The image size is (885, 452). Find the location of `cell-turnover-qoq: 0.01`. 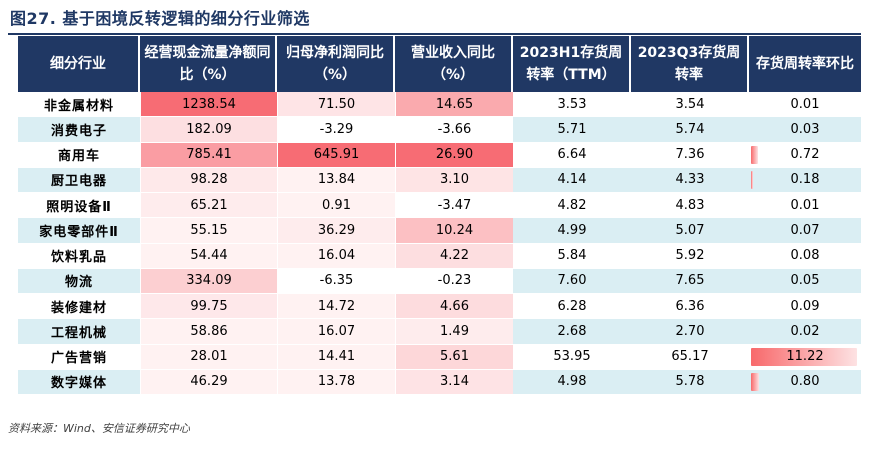

cell-turnover-qoq: 0.01 is located at coordinates (805, 206).